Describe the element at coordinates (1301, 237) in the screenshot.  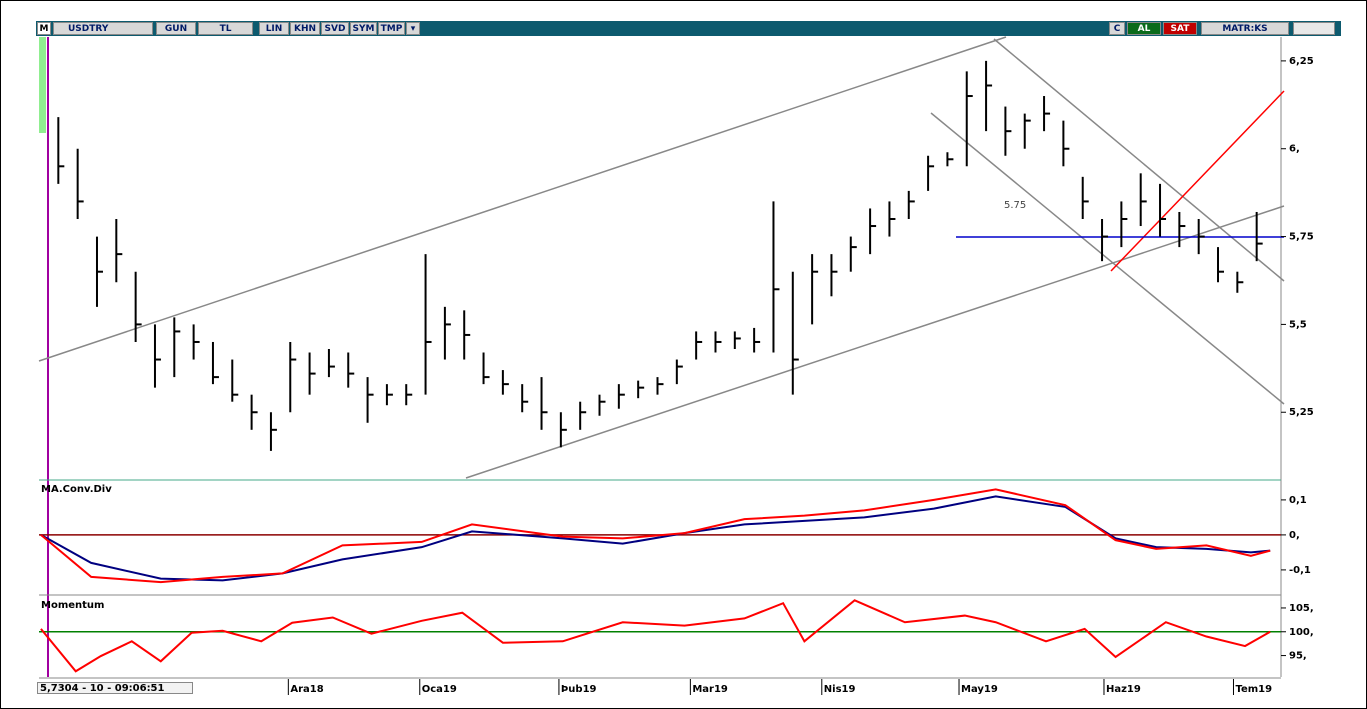
I see `y-tick-label: 5,75` at that location.